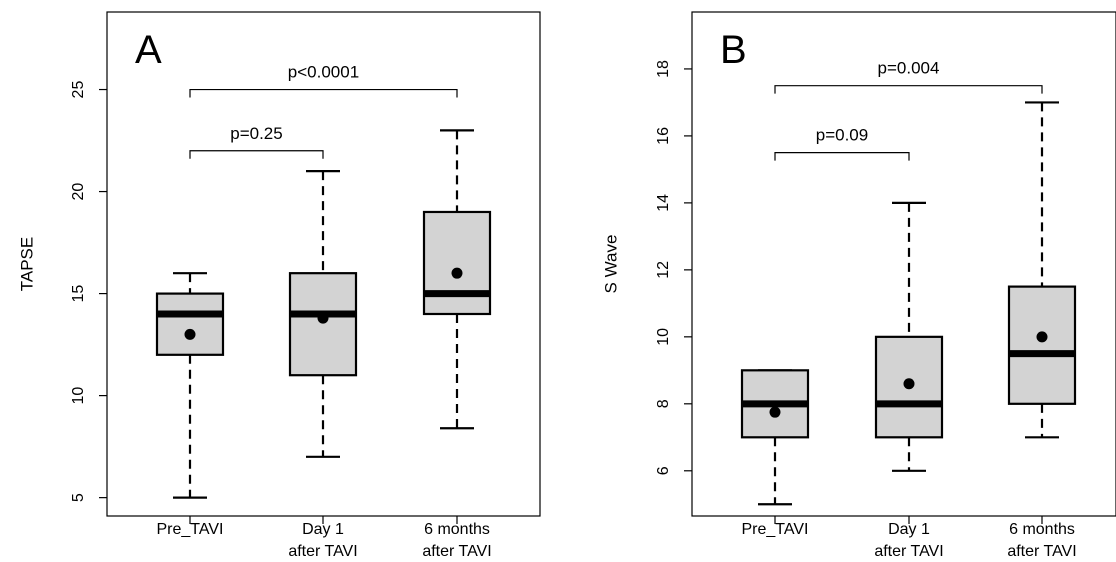 The image size is (1116, 562). What do you see at coordinates (610, 264) in the screenshot?
I see `y-axis-title: S Wave` at bounding box center [610, 264].